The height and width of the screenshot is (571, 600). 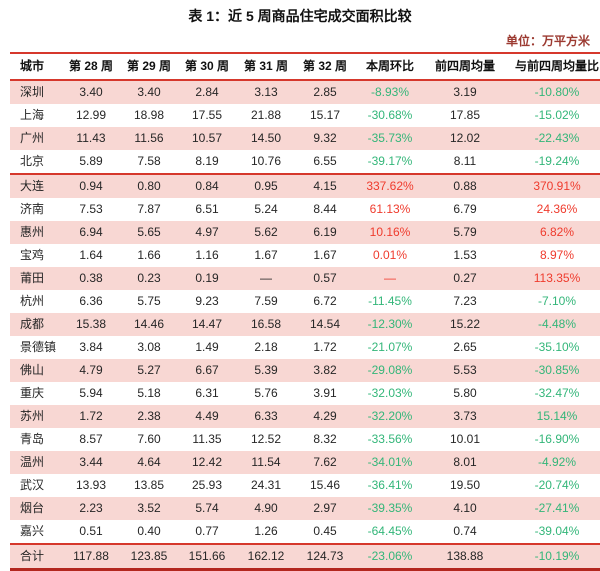 I want to click on vs-avg4-cell: -16.90%, so click(x=557, y=439).